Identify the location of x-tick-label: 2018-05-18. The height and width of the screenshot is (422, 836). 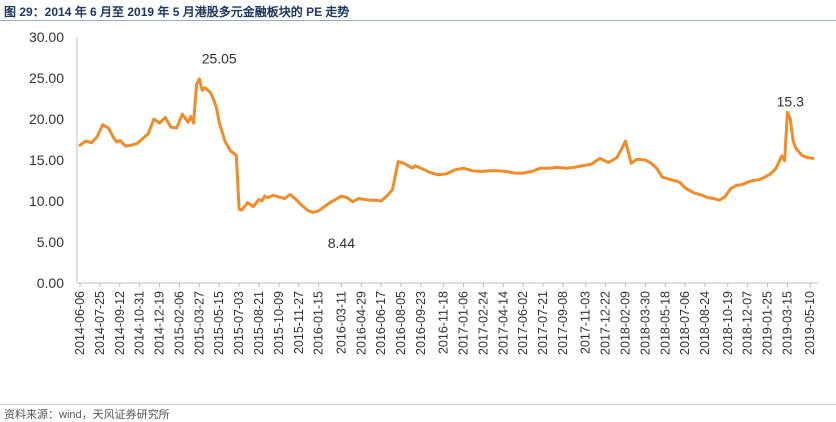
(665, 323).